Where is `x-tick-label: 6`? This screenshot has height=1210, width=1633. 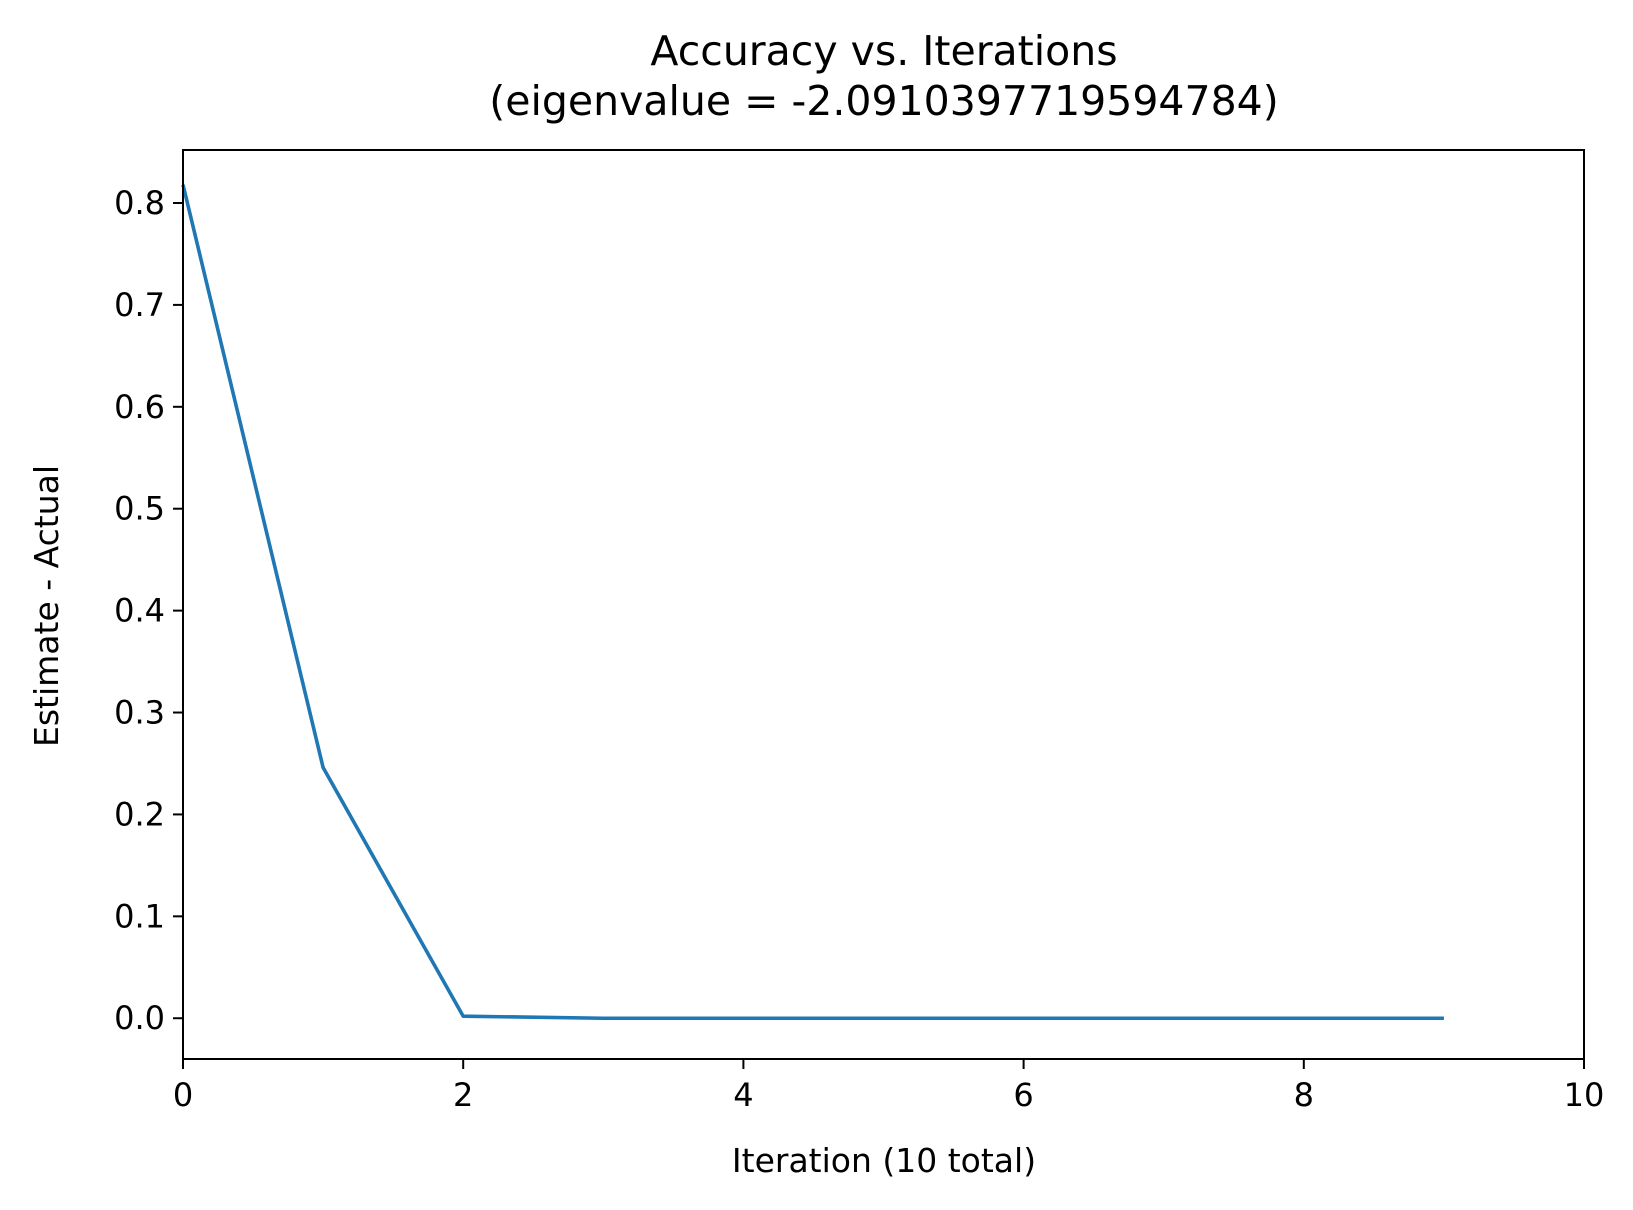
x-tick-label: 6 is located at coordinates (1023, 1095).